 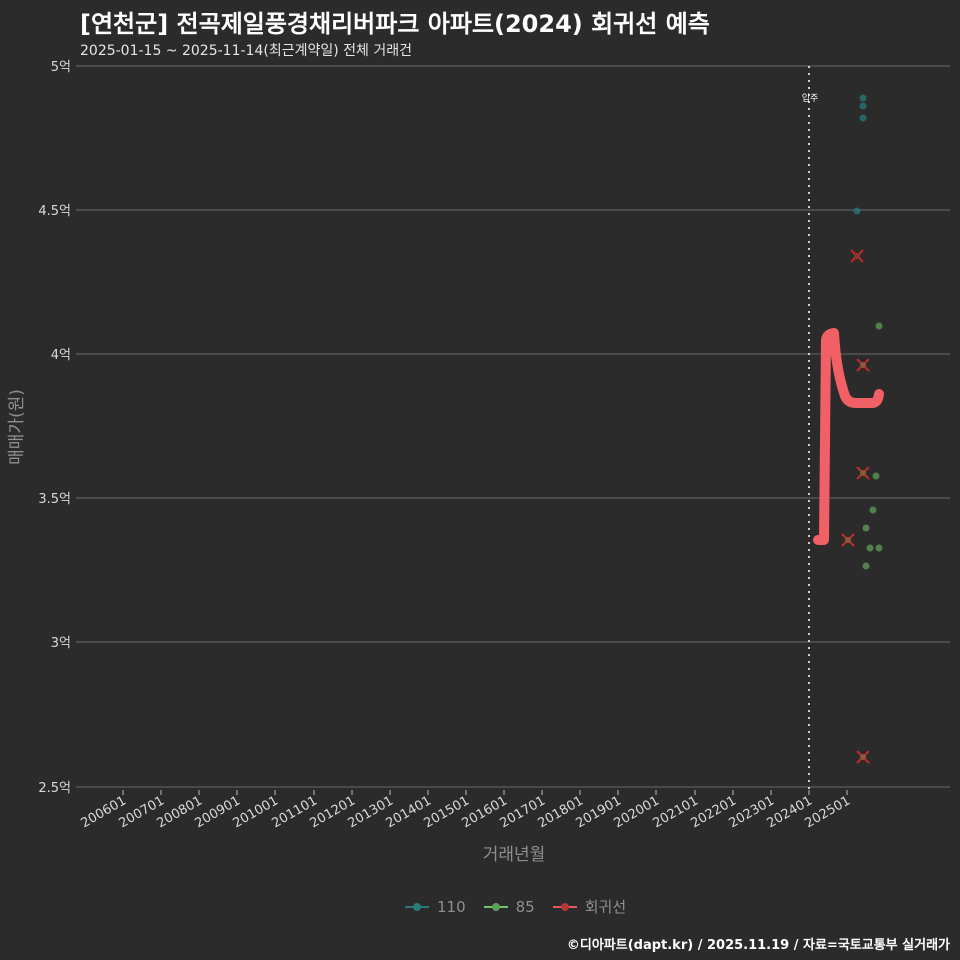 What do you see at coordinates (509, 906) in the screenshot?
I see `legend-item-85: 85` at bounding box center [509, 906].